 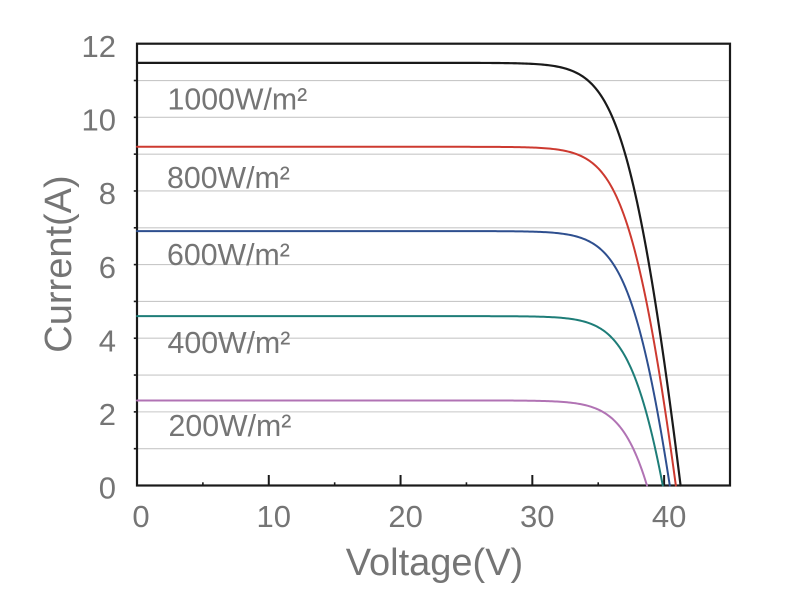 I want to click on svg-text: 40, so click(x=669, y=516).